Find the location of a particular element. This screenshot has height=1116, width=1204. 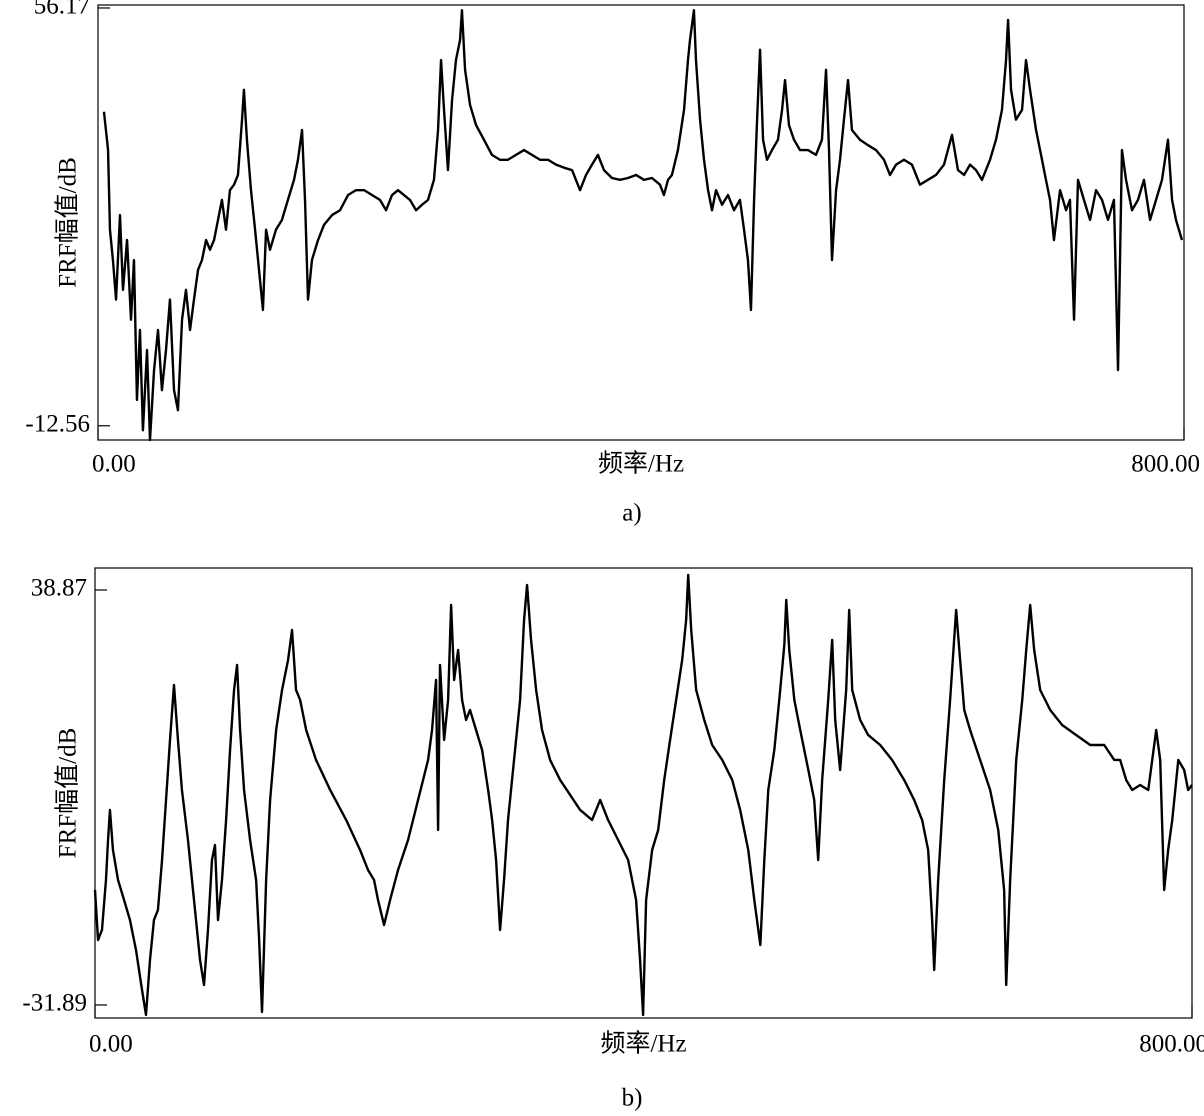

y-tick-label: -12.56 is located at coordinates (57, 424).